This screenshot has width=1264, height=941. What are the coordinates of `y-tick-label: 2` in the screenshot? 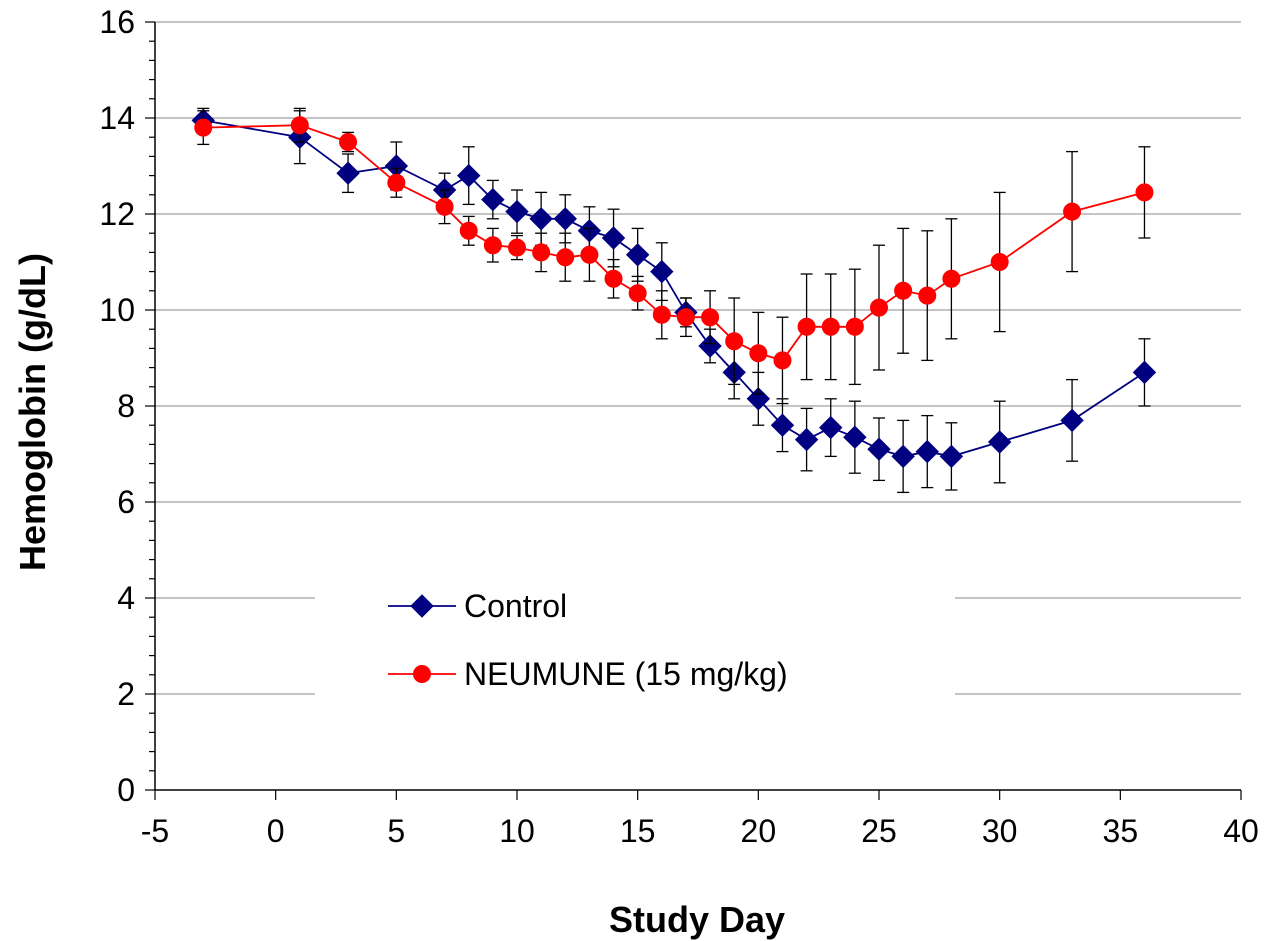 It's located at (126, 694).